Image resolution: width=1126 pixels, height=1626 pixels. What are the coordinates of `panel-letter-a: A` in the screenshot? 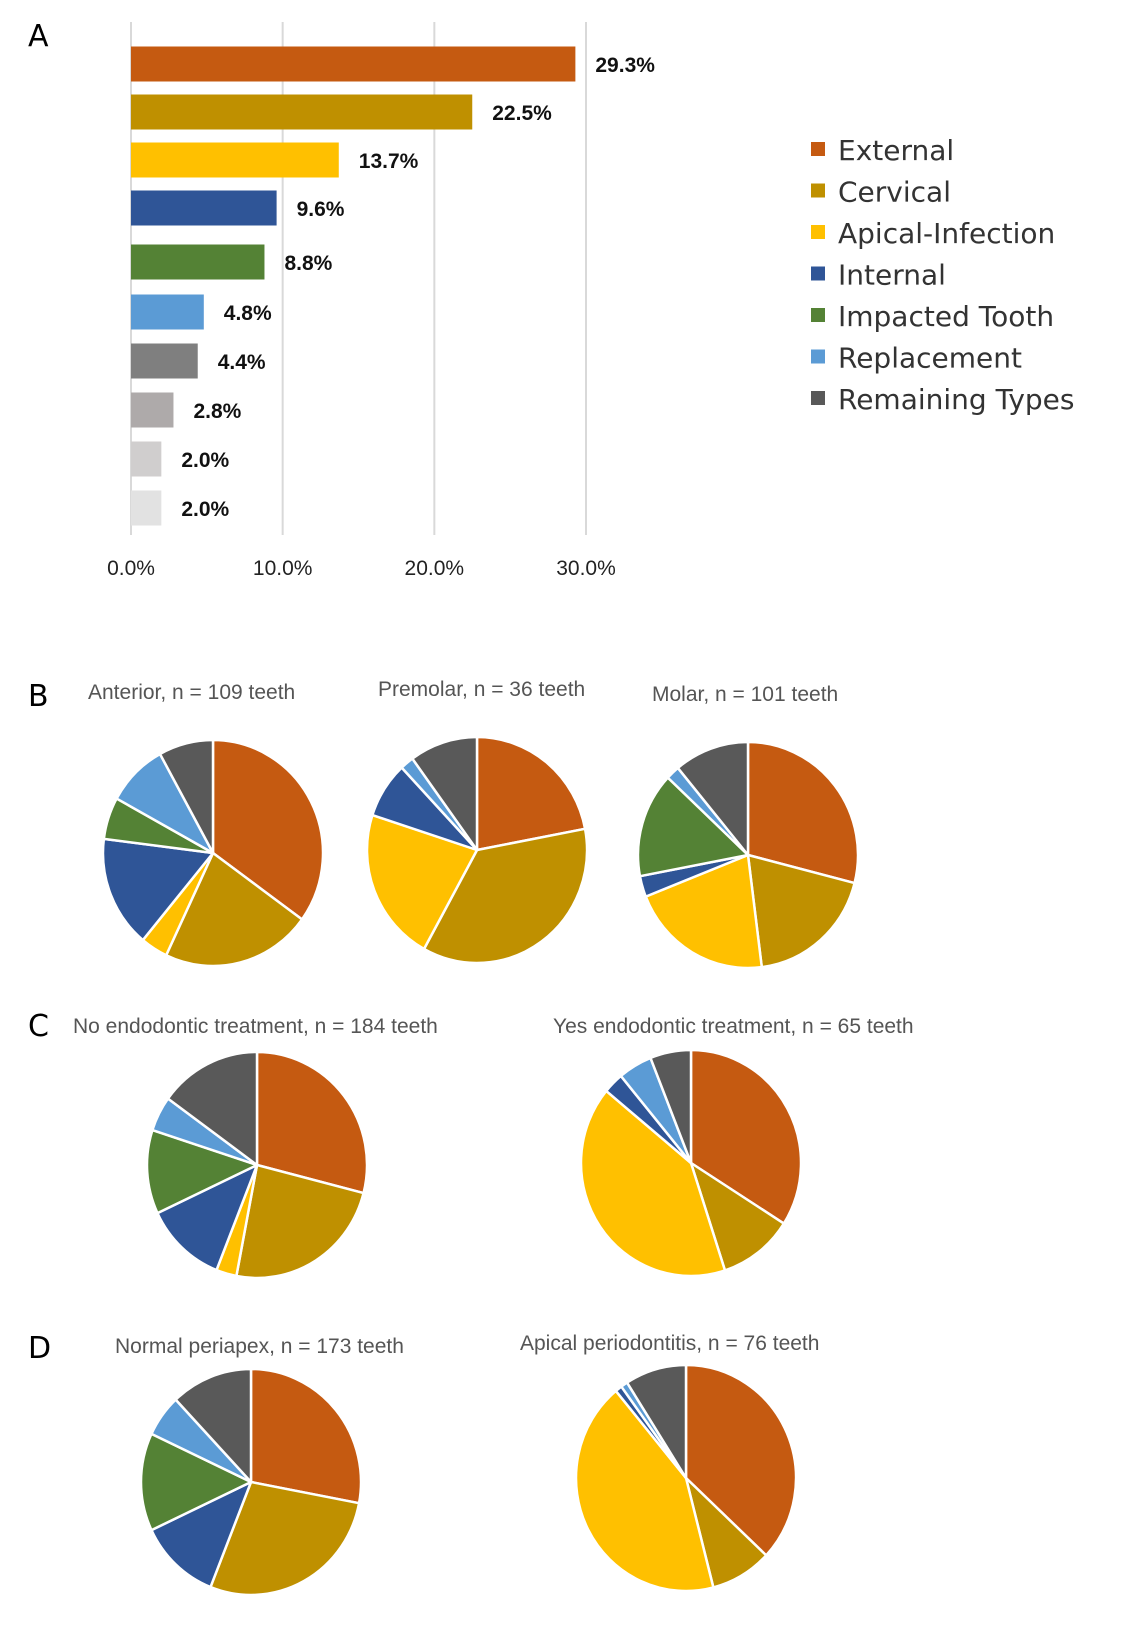 It's located at (38, 36).